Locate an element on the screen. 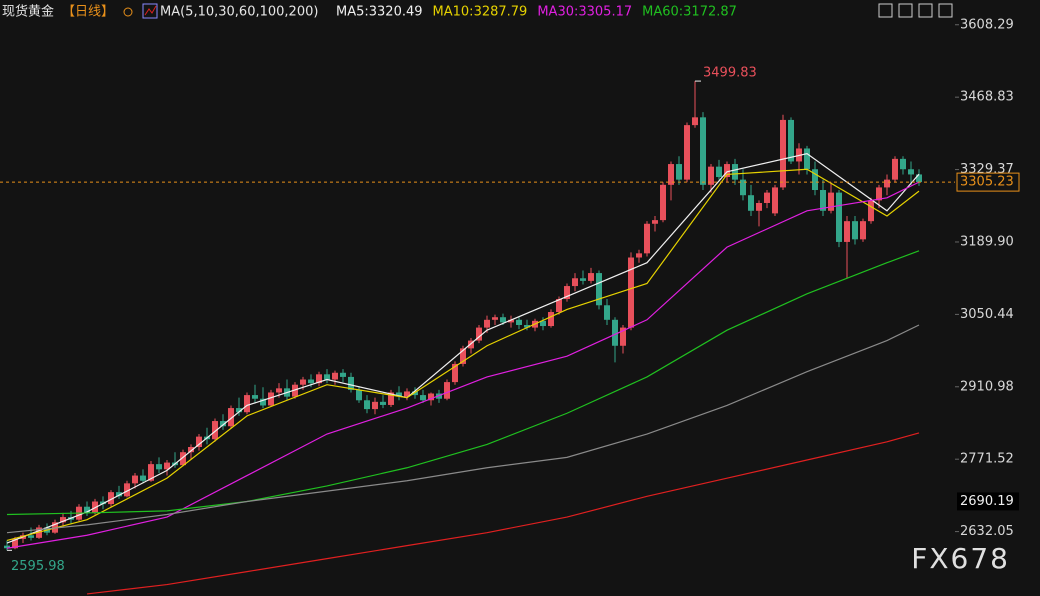 This screenshot has width=1040, height=596. period: 【日线】 is located at coordinates (88, 12).